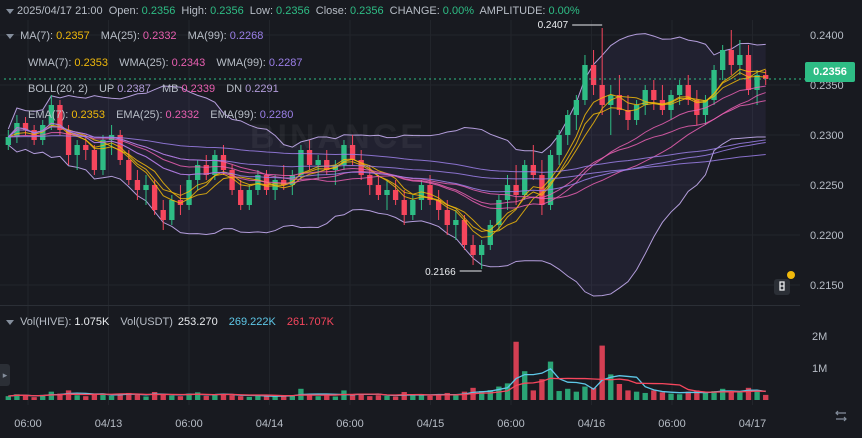 This screenshot has width=862, height=438. Describe the element at coordinates (841, 418) in the screenshot. I see `expand-arrows-icon` at that location.